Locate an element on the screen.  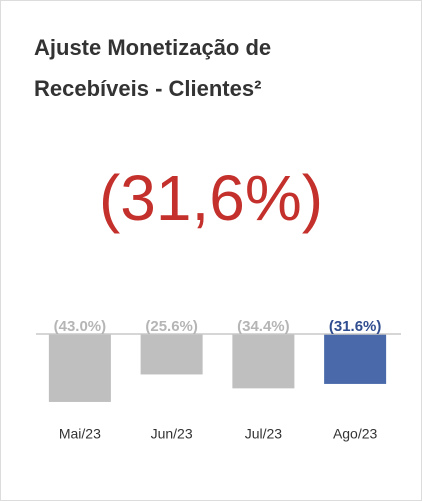
data-label: (34.4%) is located at coordinates (263, 326).